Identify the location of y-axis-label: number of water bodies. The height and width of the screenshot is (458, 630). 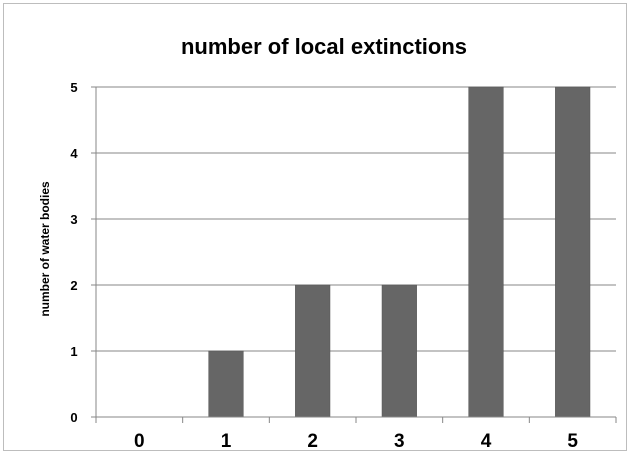
(45, 249).